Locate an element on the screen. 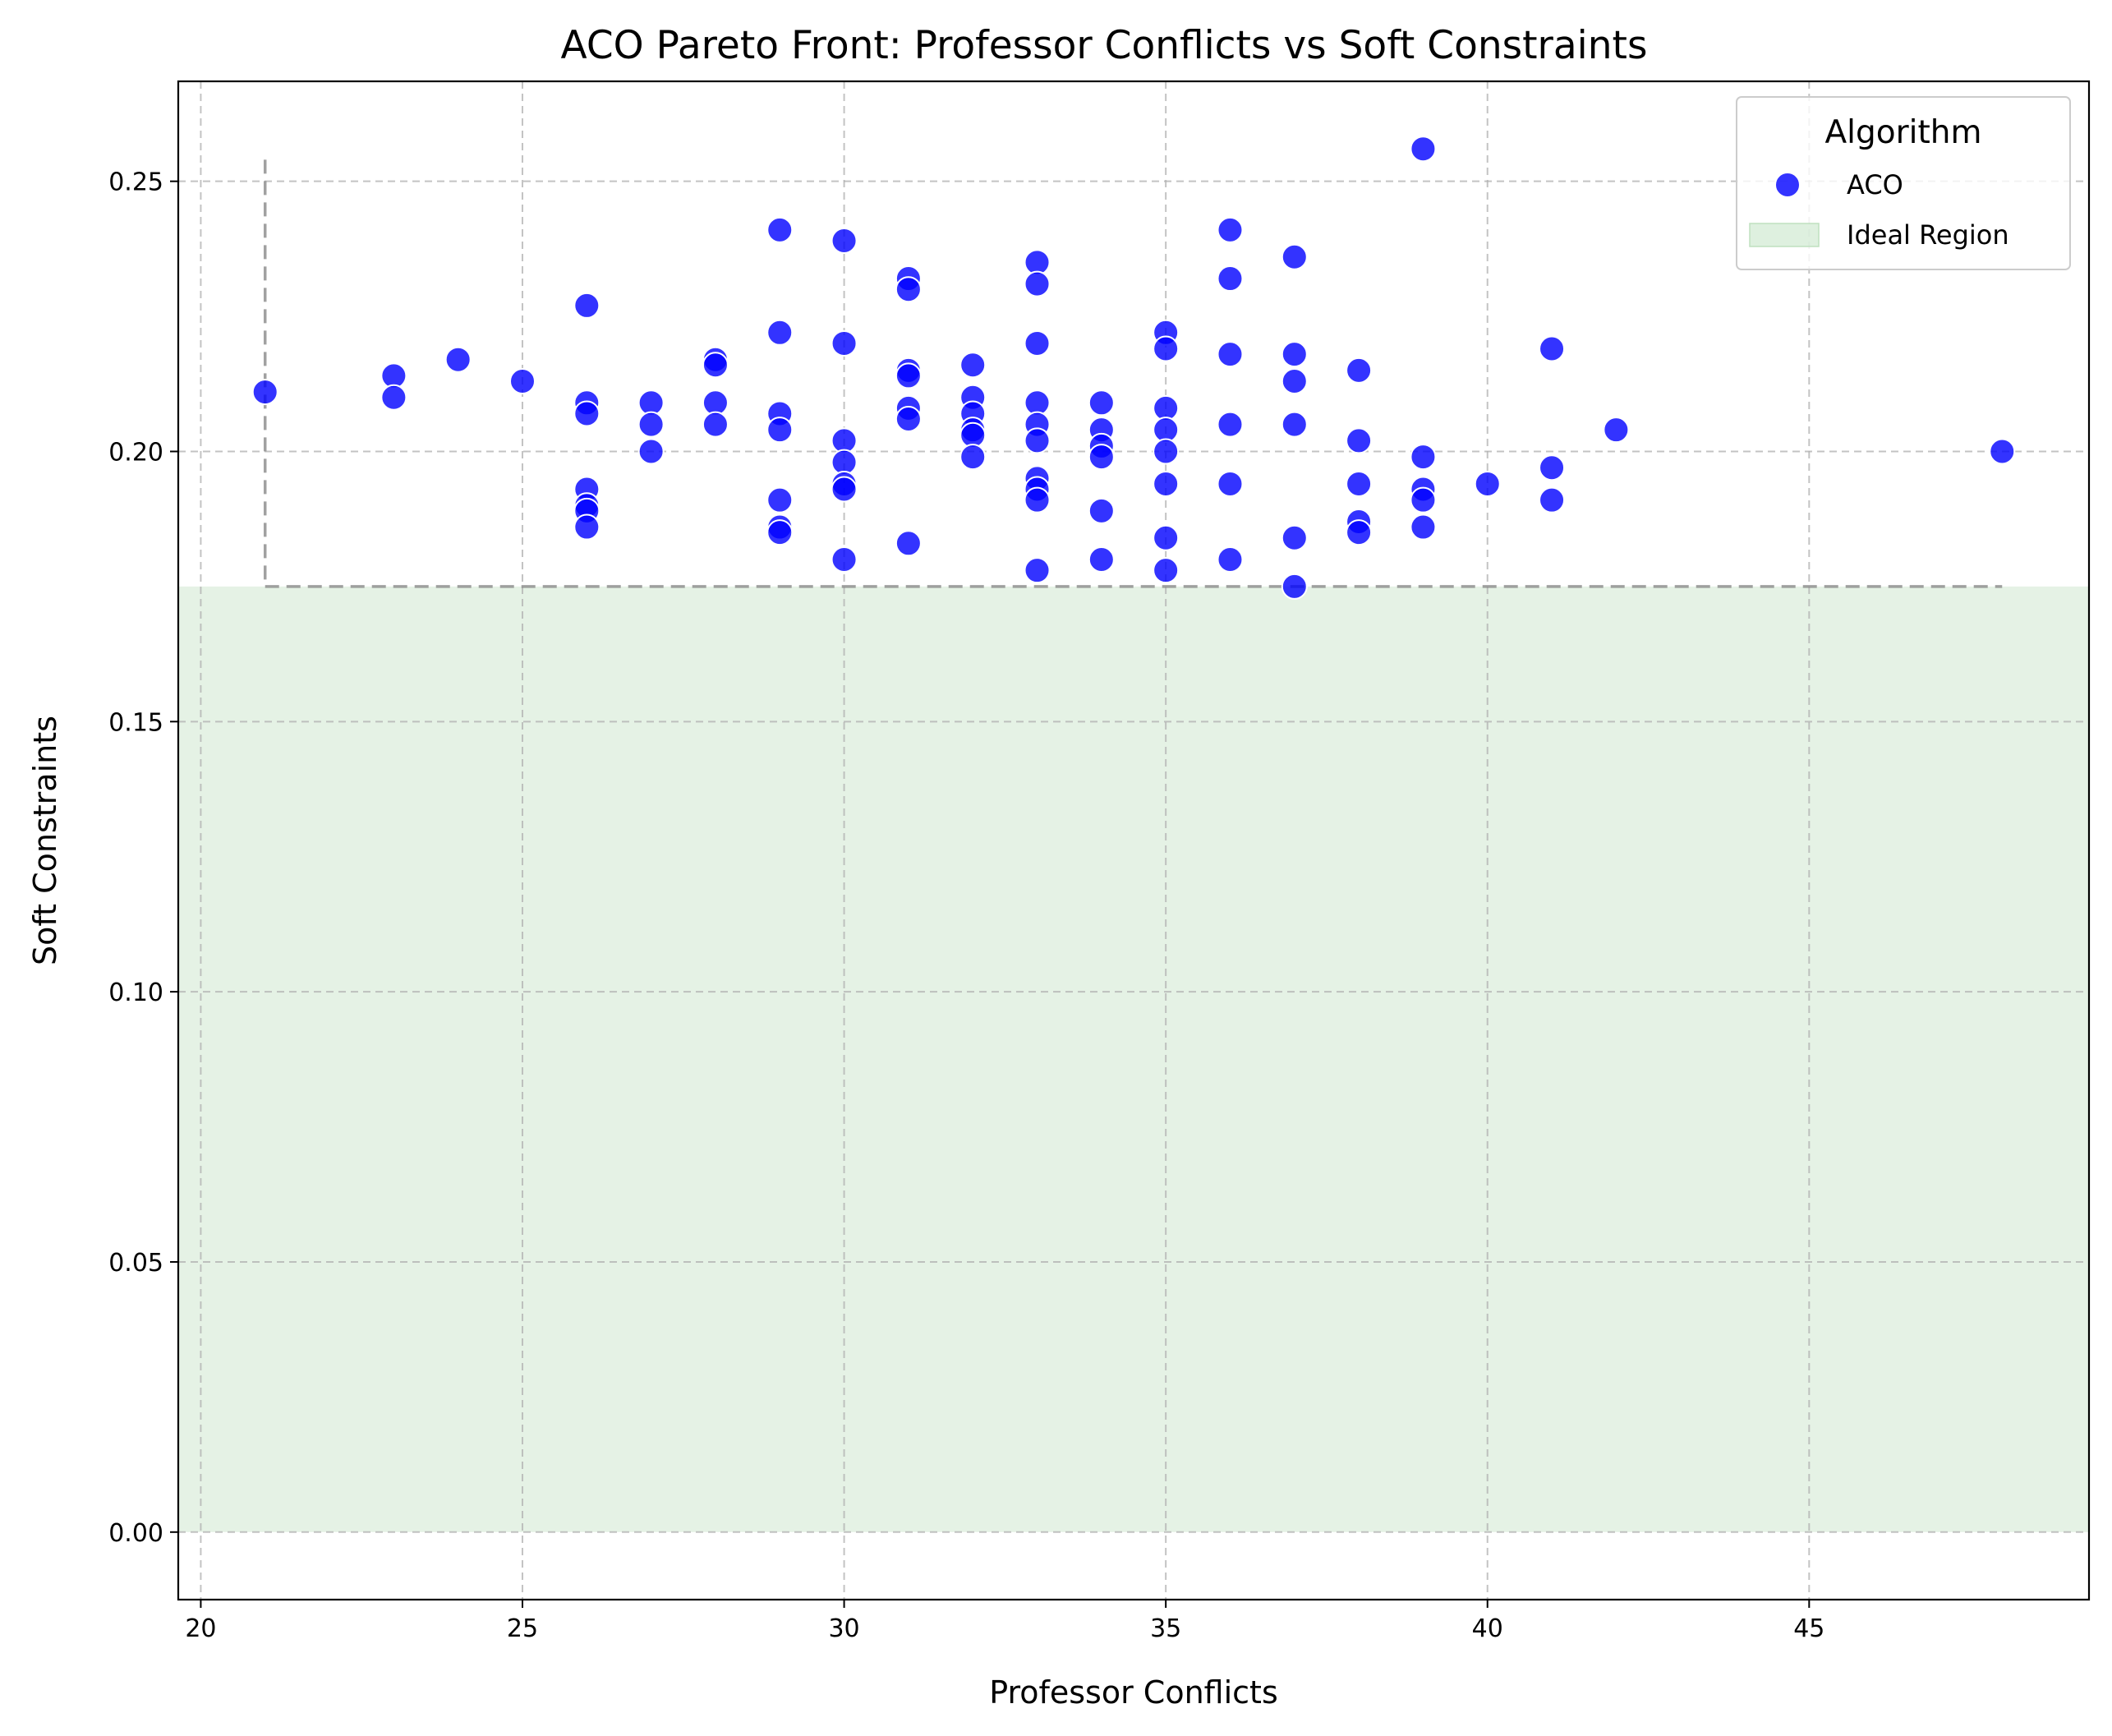 Image resolution: width=2112 pixels, height=1736 pixels. legend-box is located at coordinates (1903, 183).